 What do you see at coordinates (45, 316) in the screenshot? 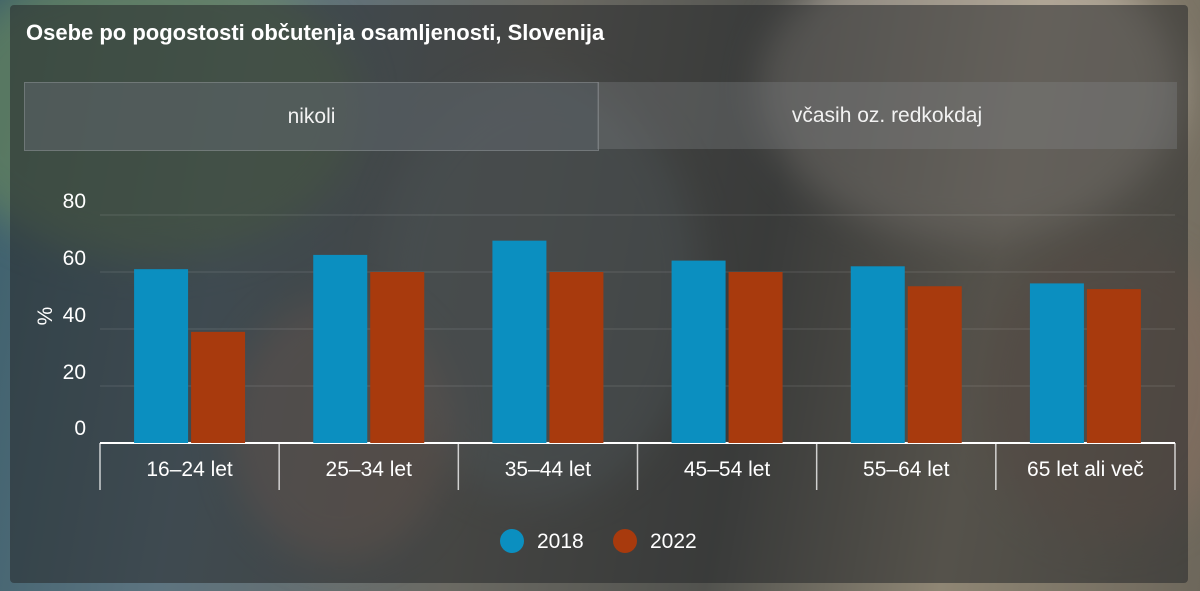
I see `y-axis-label: %` at bounding box center [45, 316].